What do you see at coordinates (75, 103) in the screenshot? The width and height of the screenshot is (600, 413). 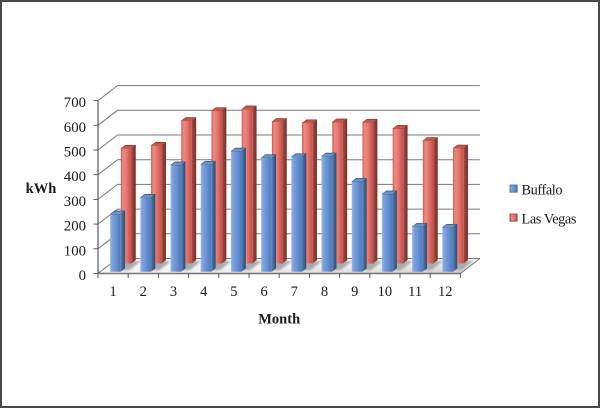 I see `svg-text: 700` at bounding box center [75, 103].